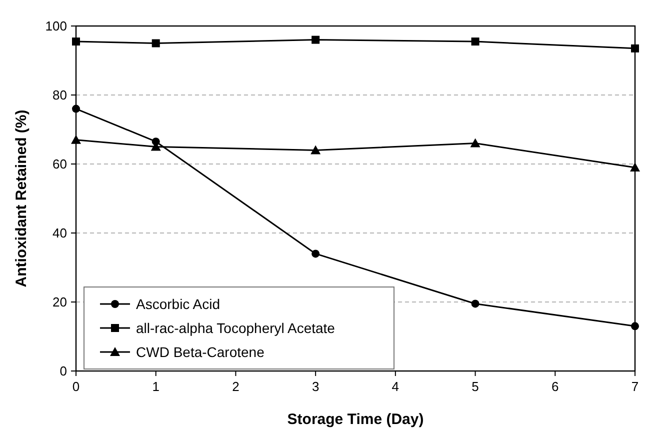 This screenshot has width=655, height=430. What do you see at coordinates (200, 352) in the screenshot?
I see `legend-label: CWD Beta-Carotene` at bounding box center [200, 352].